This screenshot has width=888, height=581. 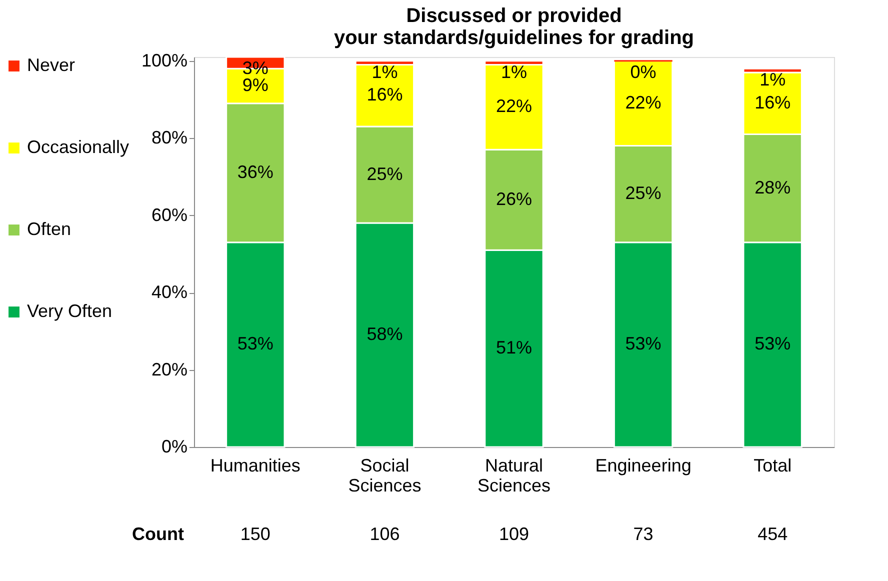 What do you see at coordinates (514, 348) in the screenshot?
I see `data-label: 51%` at bounding box center [514, 348].